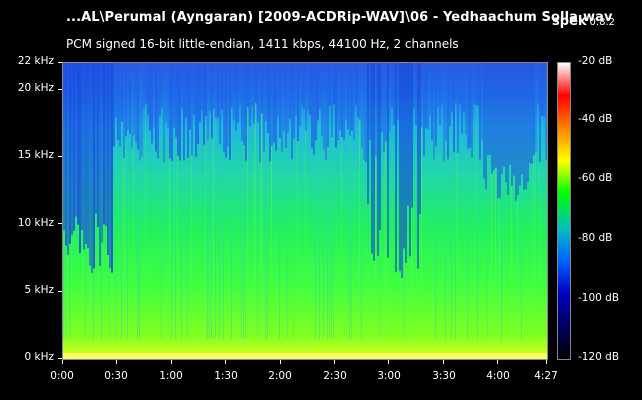 Image resolution: width=642 pixels, height=400 pixels. What do you see at coordinates (498, 376) in the screenshot?
I see `time-label-240: 4:00` at bounding box center [498, 376].